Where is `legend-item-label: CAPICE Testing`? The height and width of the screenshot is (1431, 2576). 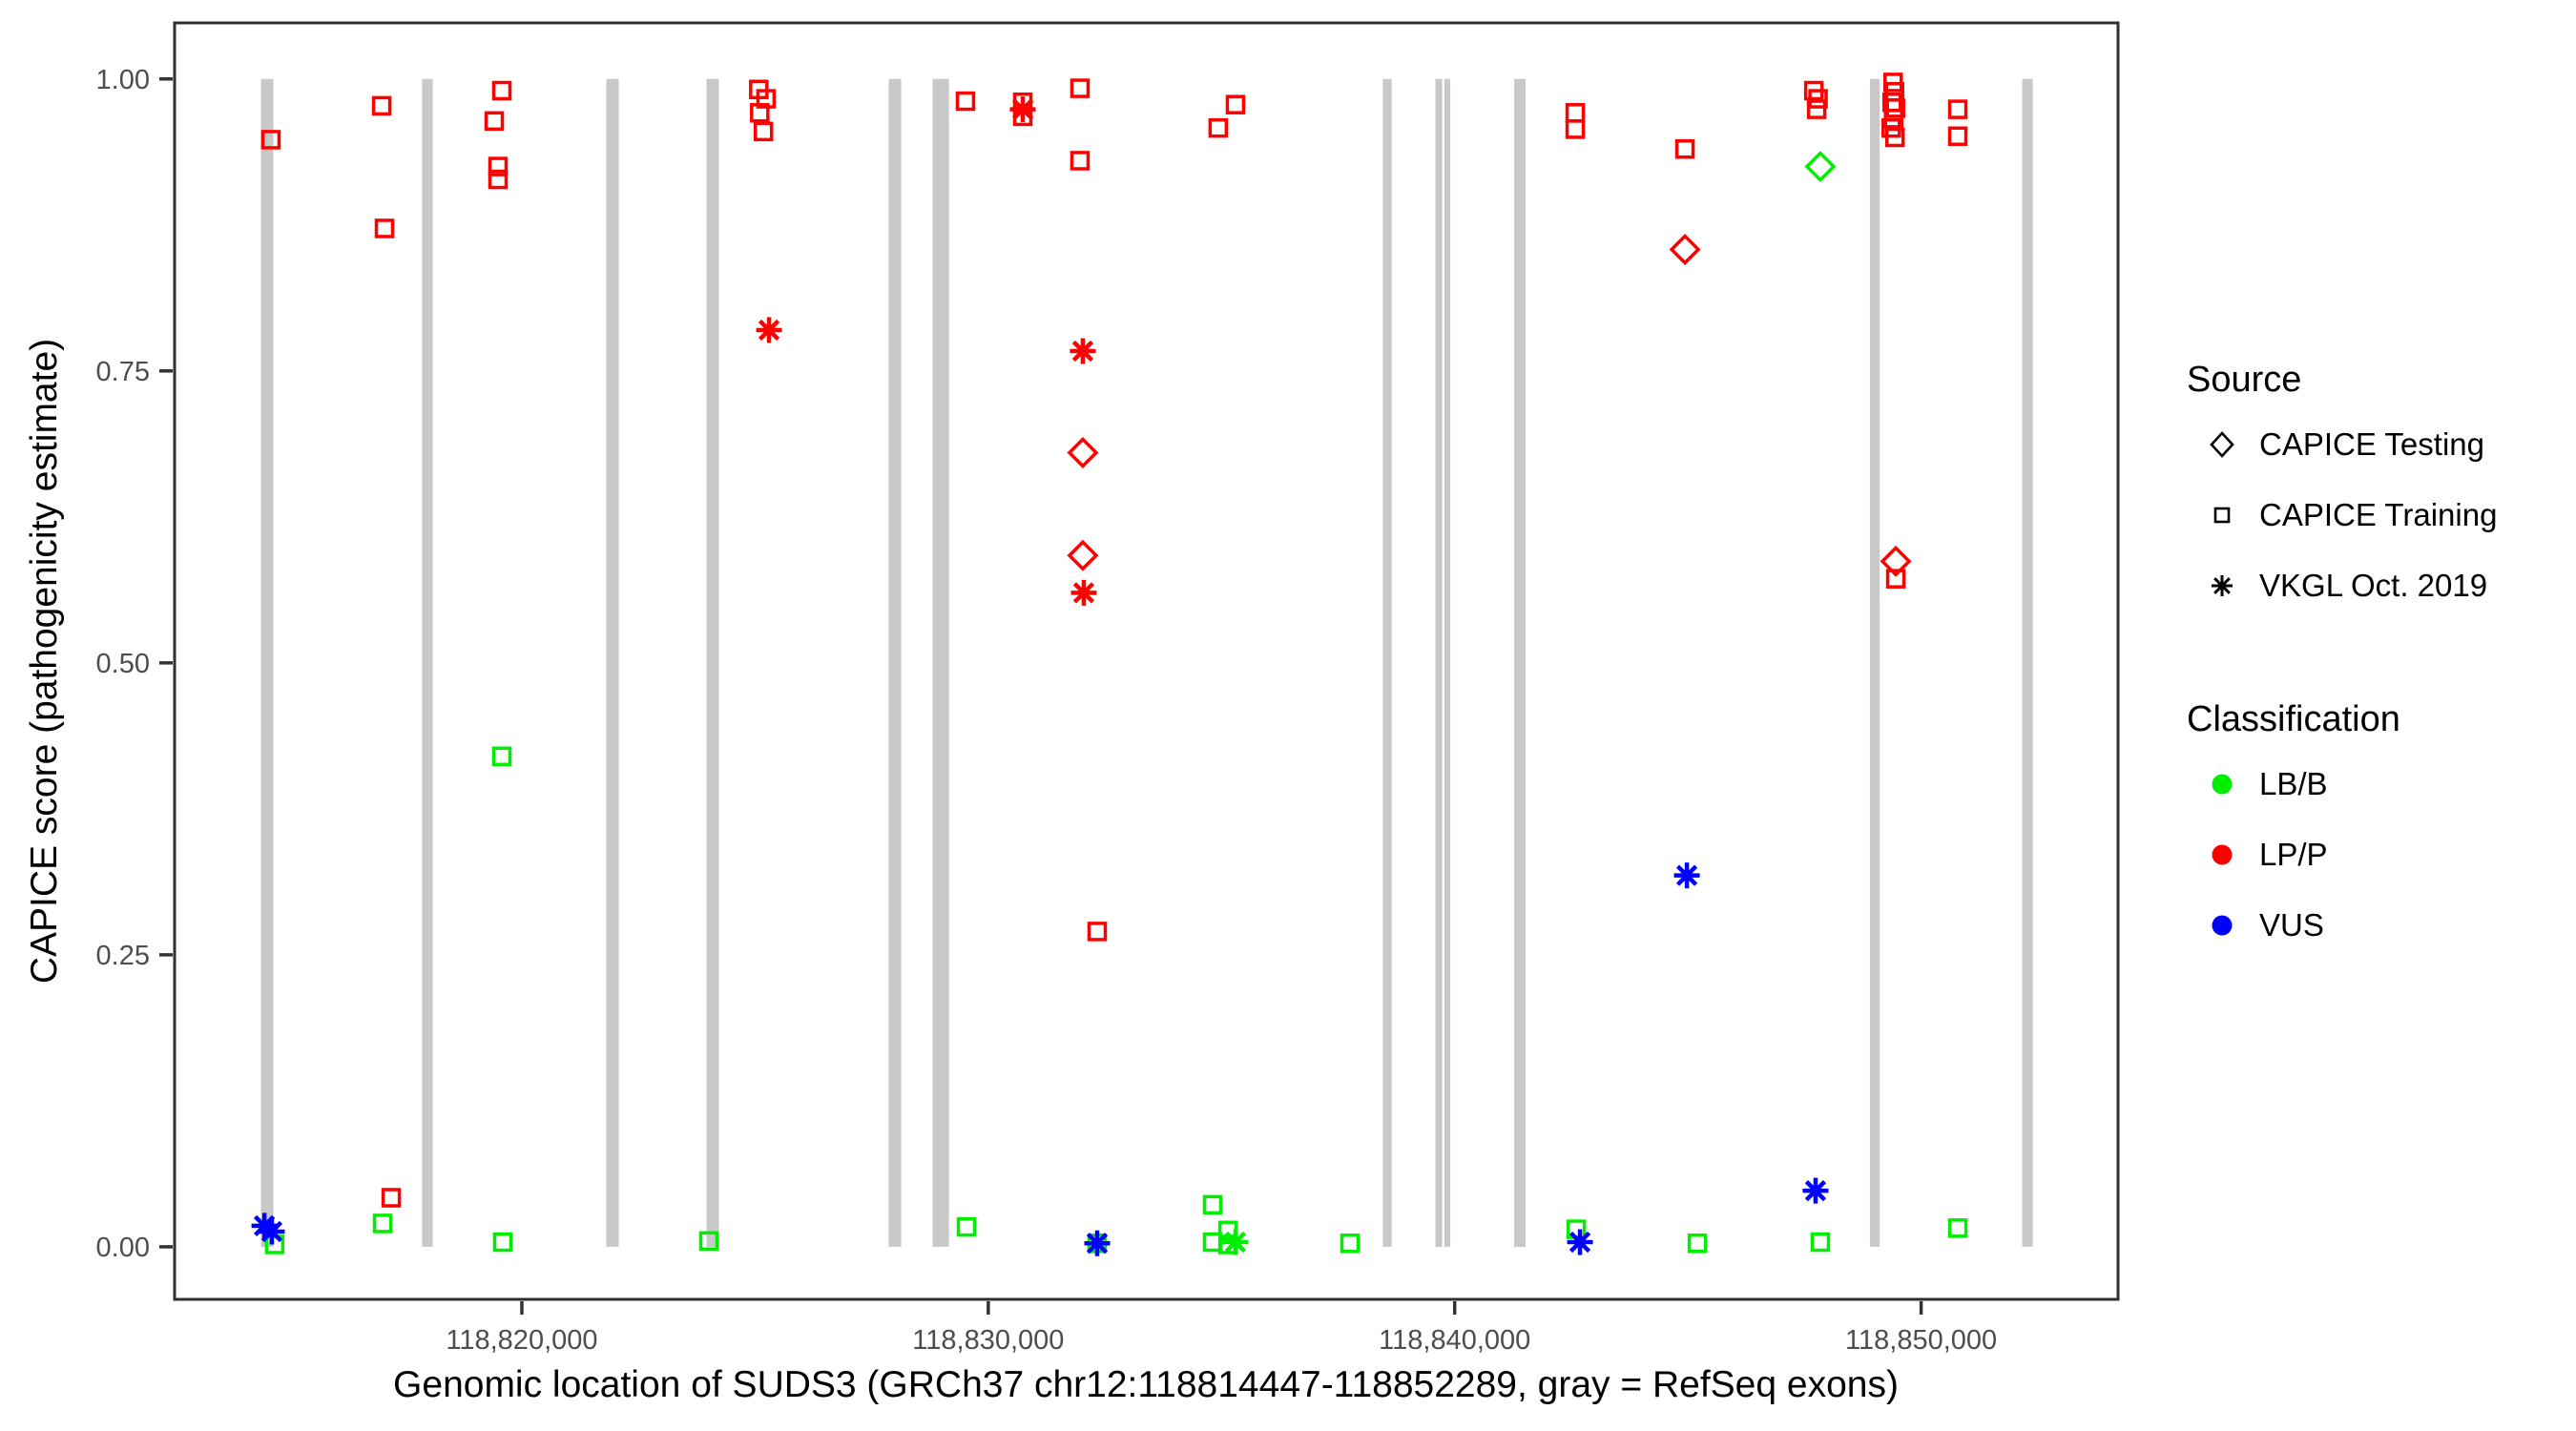 legend-item-label: CAPICE Testing is located at coordinates (2371, 444).